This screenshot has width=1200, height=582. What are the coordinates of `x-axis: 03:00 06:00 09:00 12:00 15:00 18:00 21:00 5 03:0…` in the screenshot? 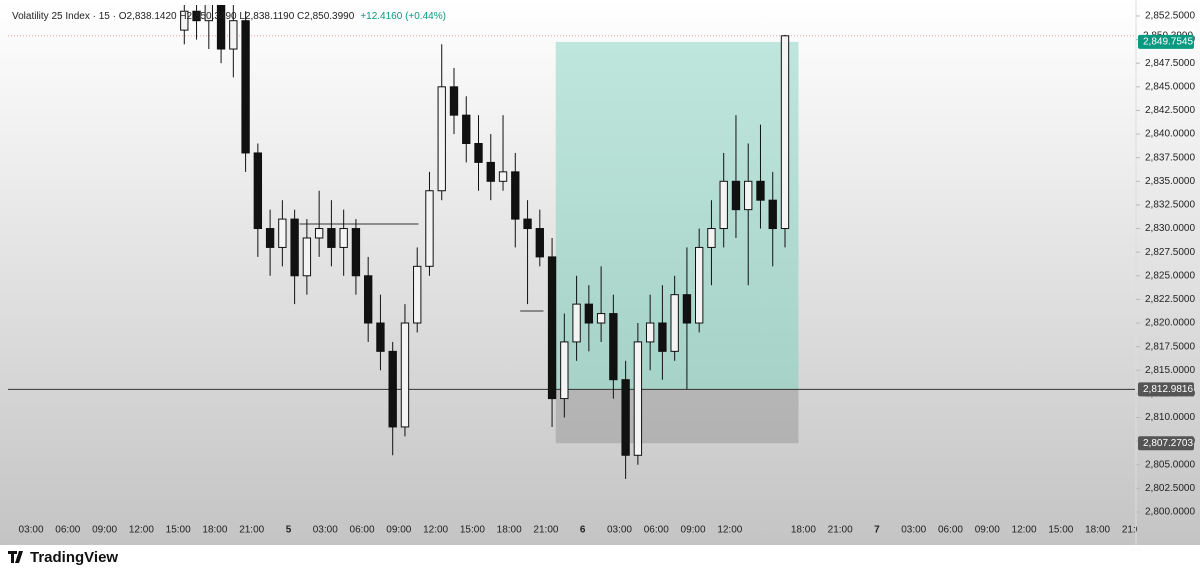 It's located at (583, 530).